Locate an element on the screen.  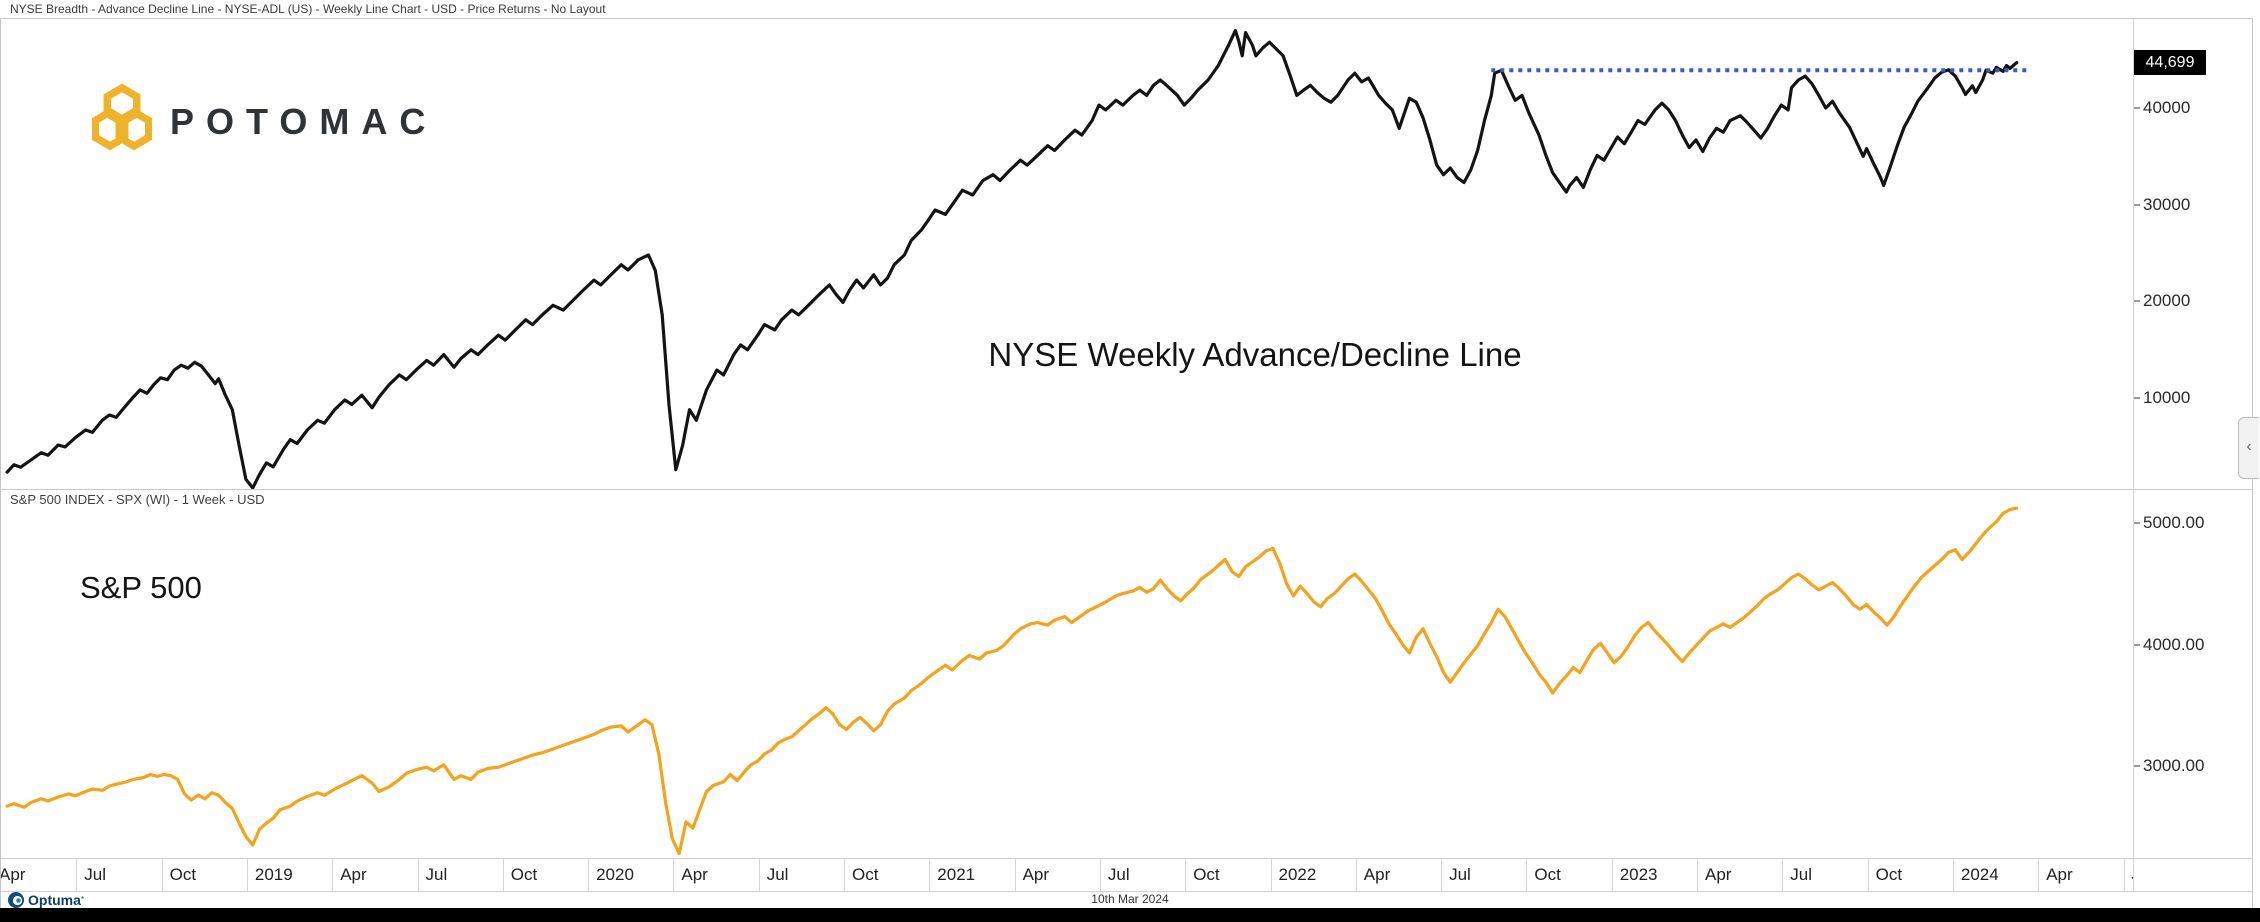
potomac-logo-icon is located at coordinates (122, 117).